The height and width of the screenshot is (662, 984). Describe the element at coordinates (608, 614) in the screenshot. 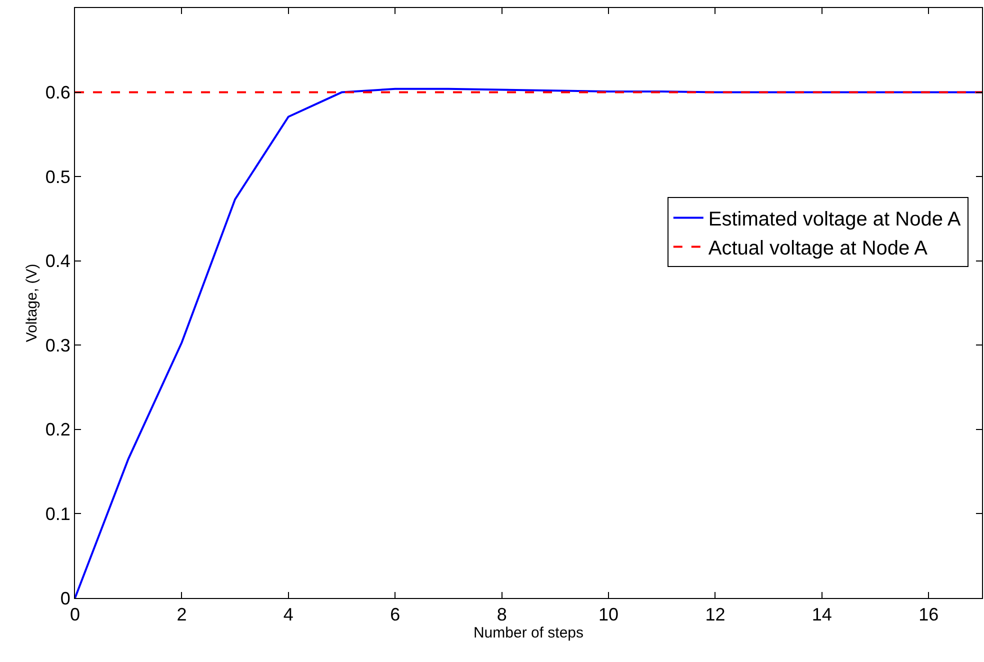

I see `x-tick-label: 10` at that location.